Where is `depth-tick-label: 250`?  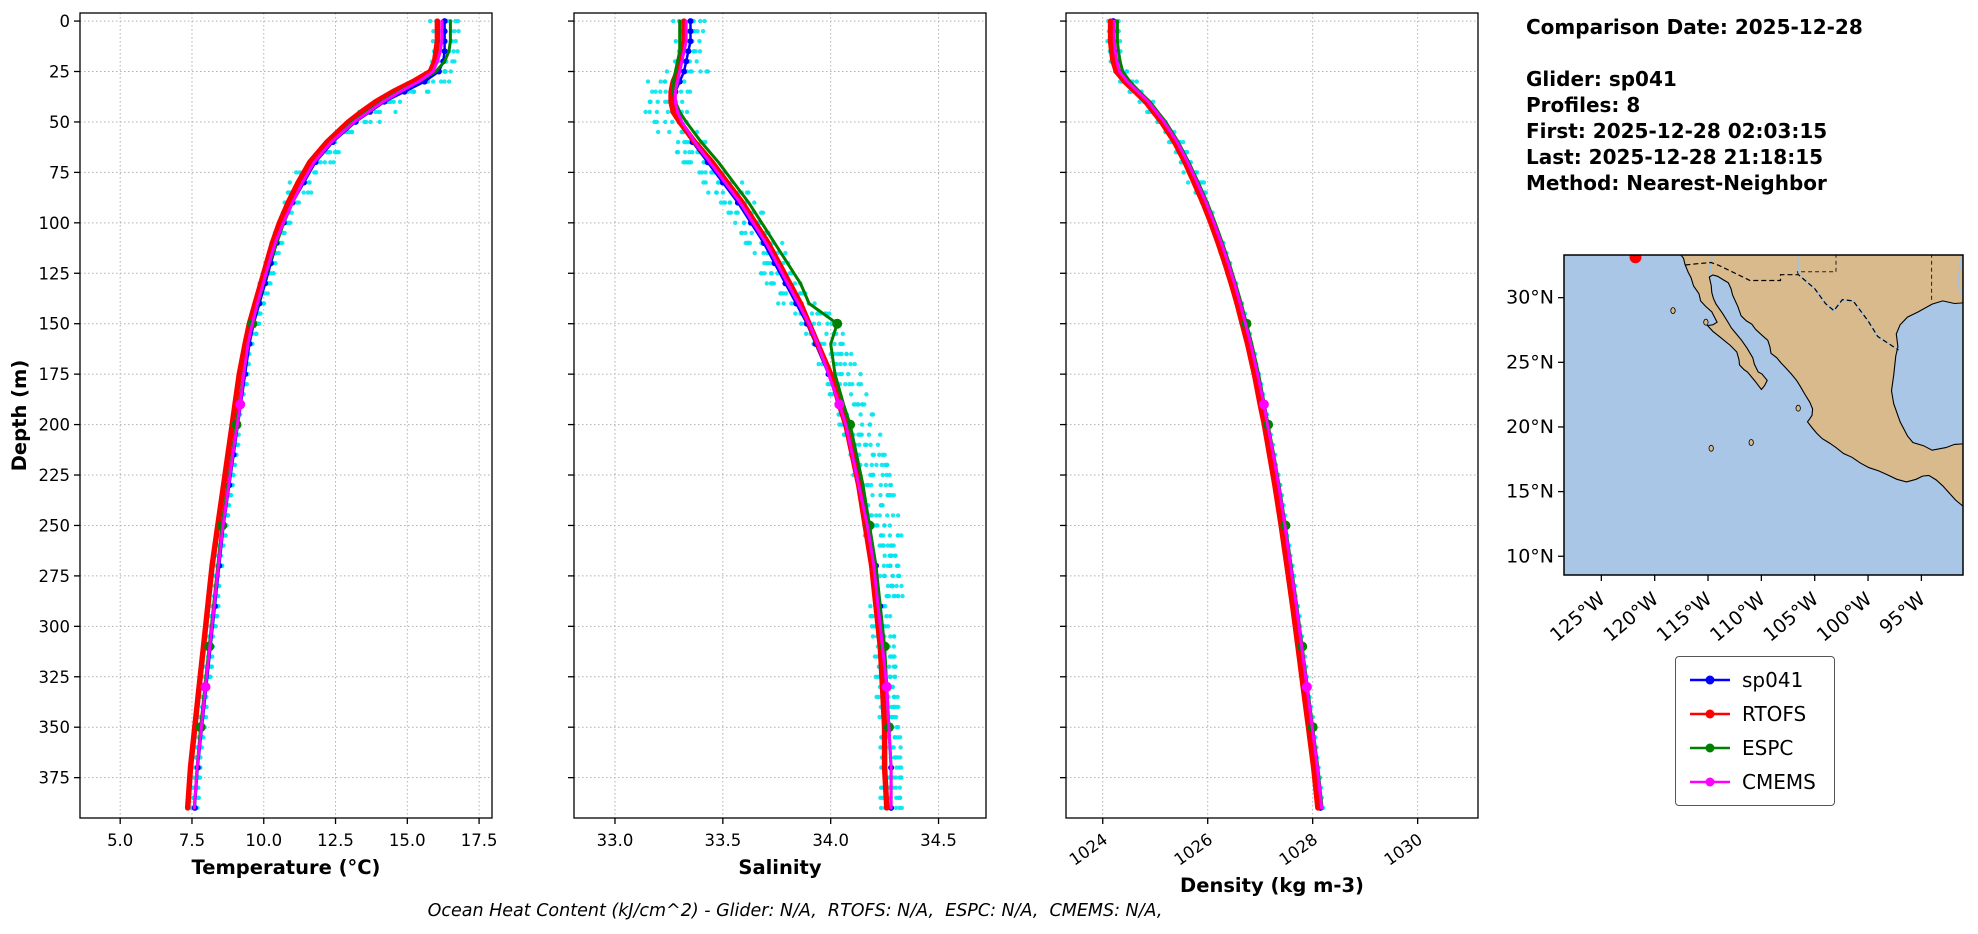 depth-tick-label: 250 is located at coordinates (55, 525).